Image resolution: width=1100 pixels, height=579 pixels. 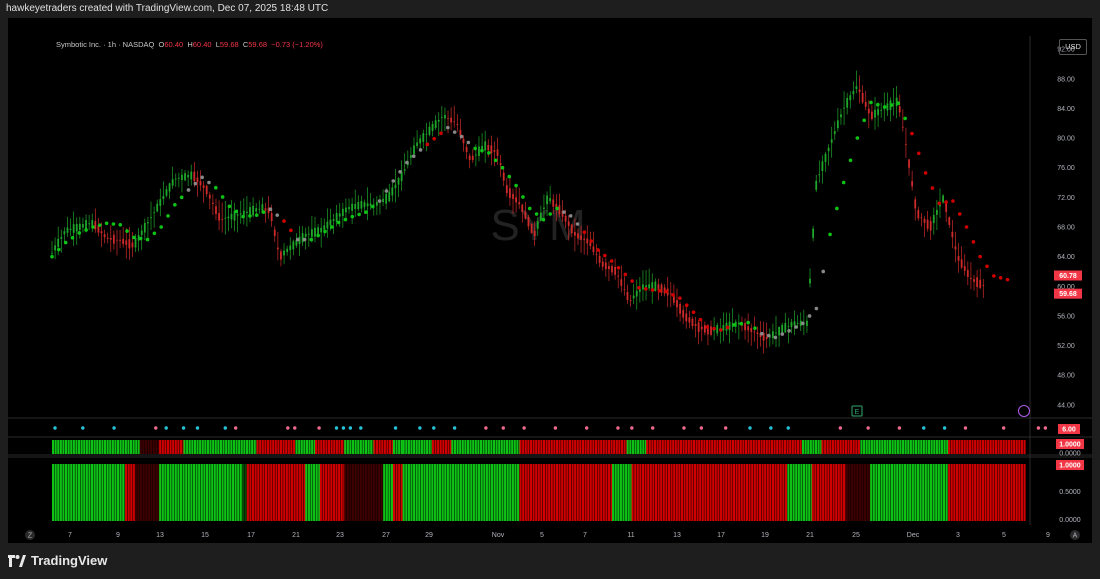 What do you see at coordinates (229, 44) in the screenshot?
I see `low-value: 59.68` at bounding box center [229, 44].